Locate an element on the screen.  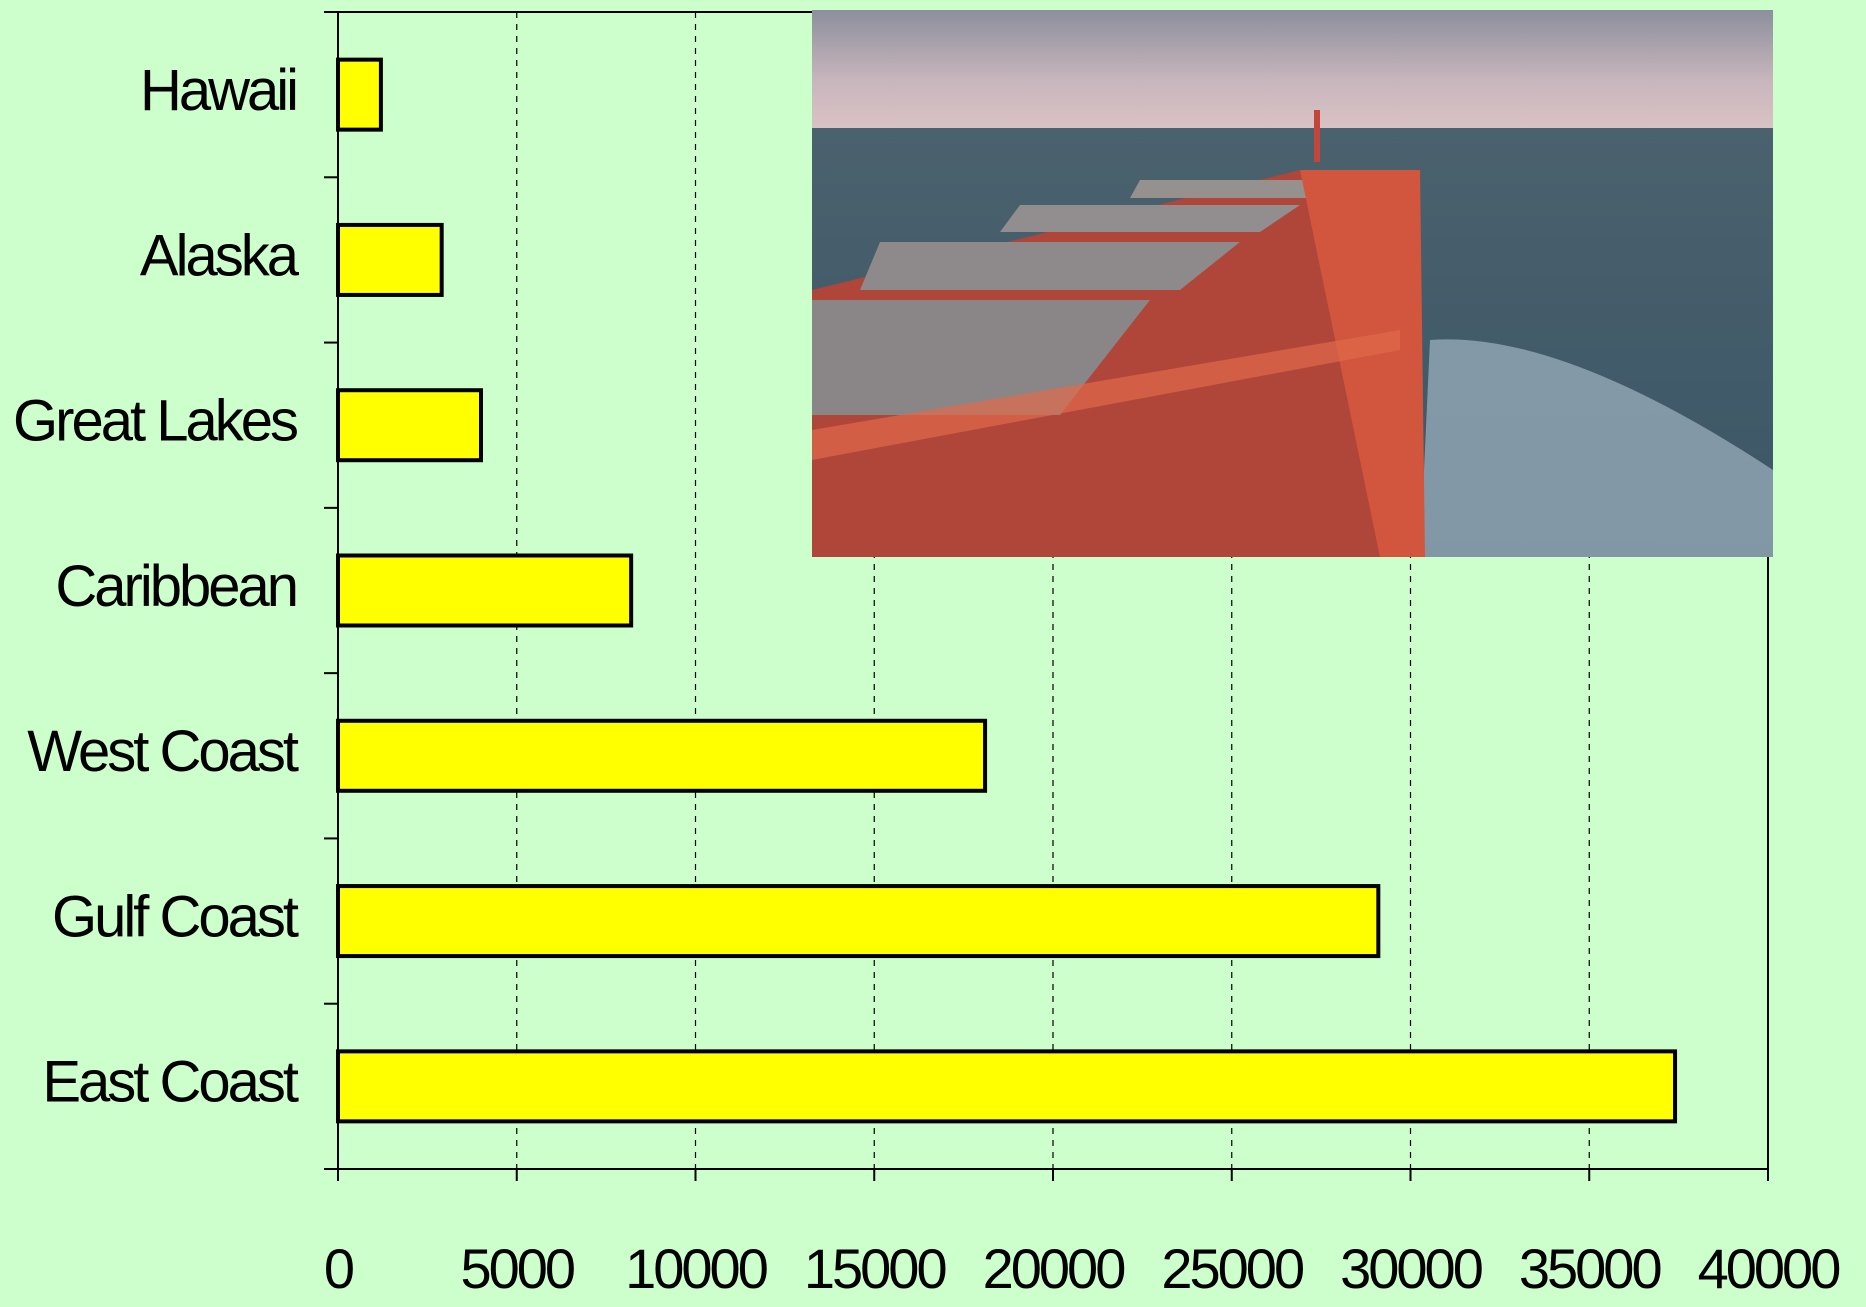
x-tick-label: 25000 is located at coordinates (1232, 1268).